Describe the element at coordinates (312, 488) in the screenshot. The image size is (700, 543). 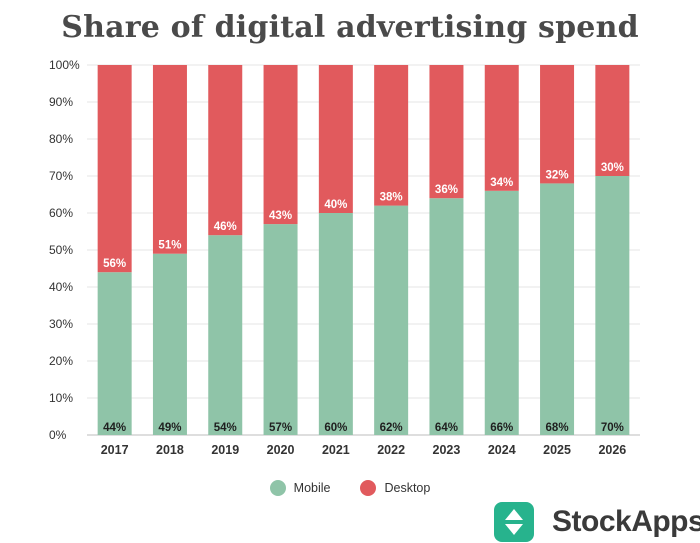
I see `legend-label-mobile: Mobile` at that location.